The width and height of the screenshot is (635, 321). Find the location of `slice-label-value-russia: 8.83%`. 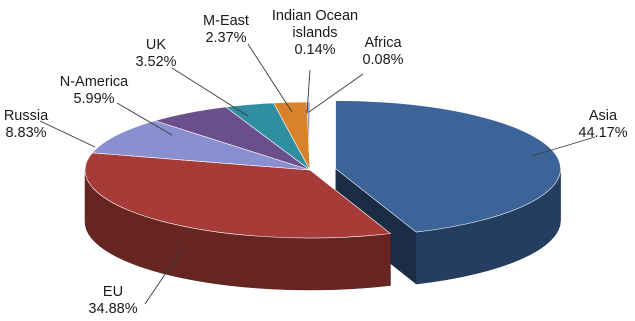

slice-label-value-russia: 8.83% is located at coordinates (25, 133).